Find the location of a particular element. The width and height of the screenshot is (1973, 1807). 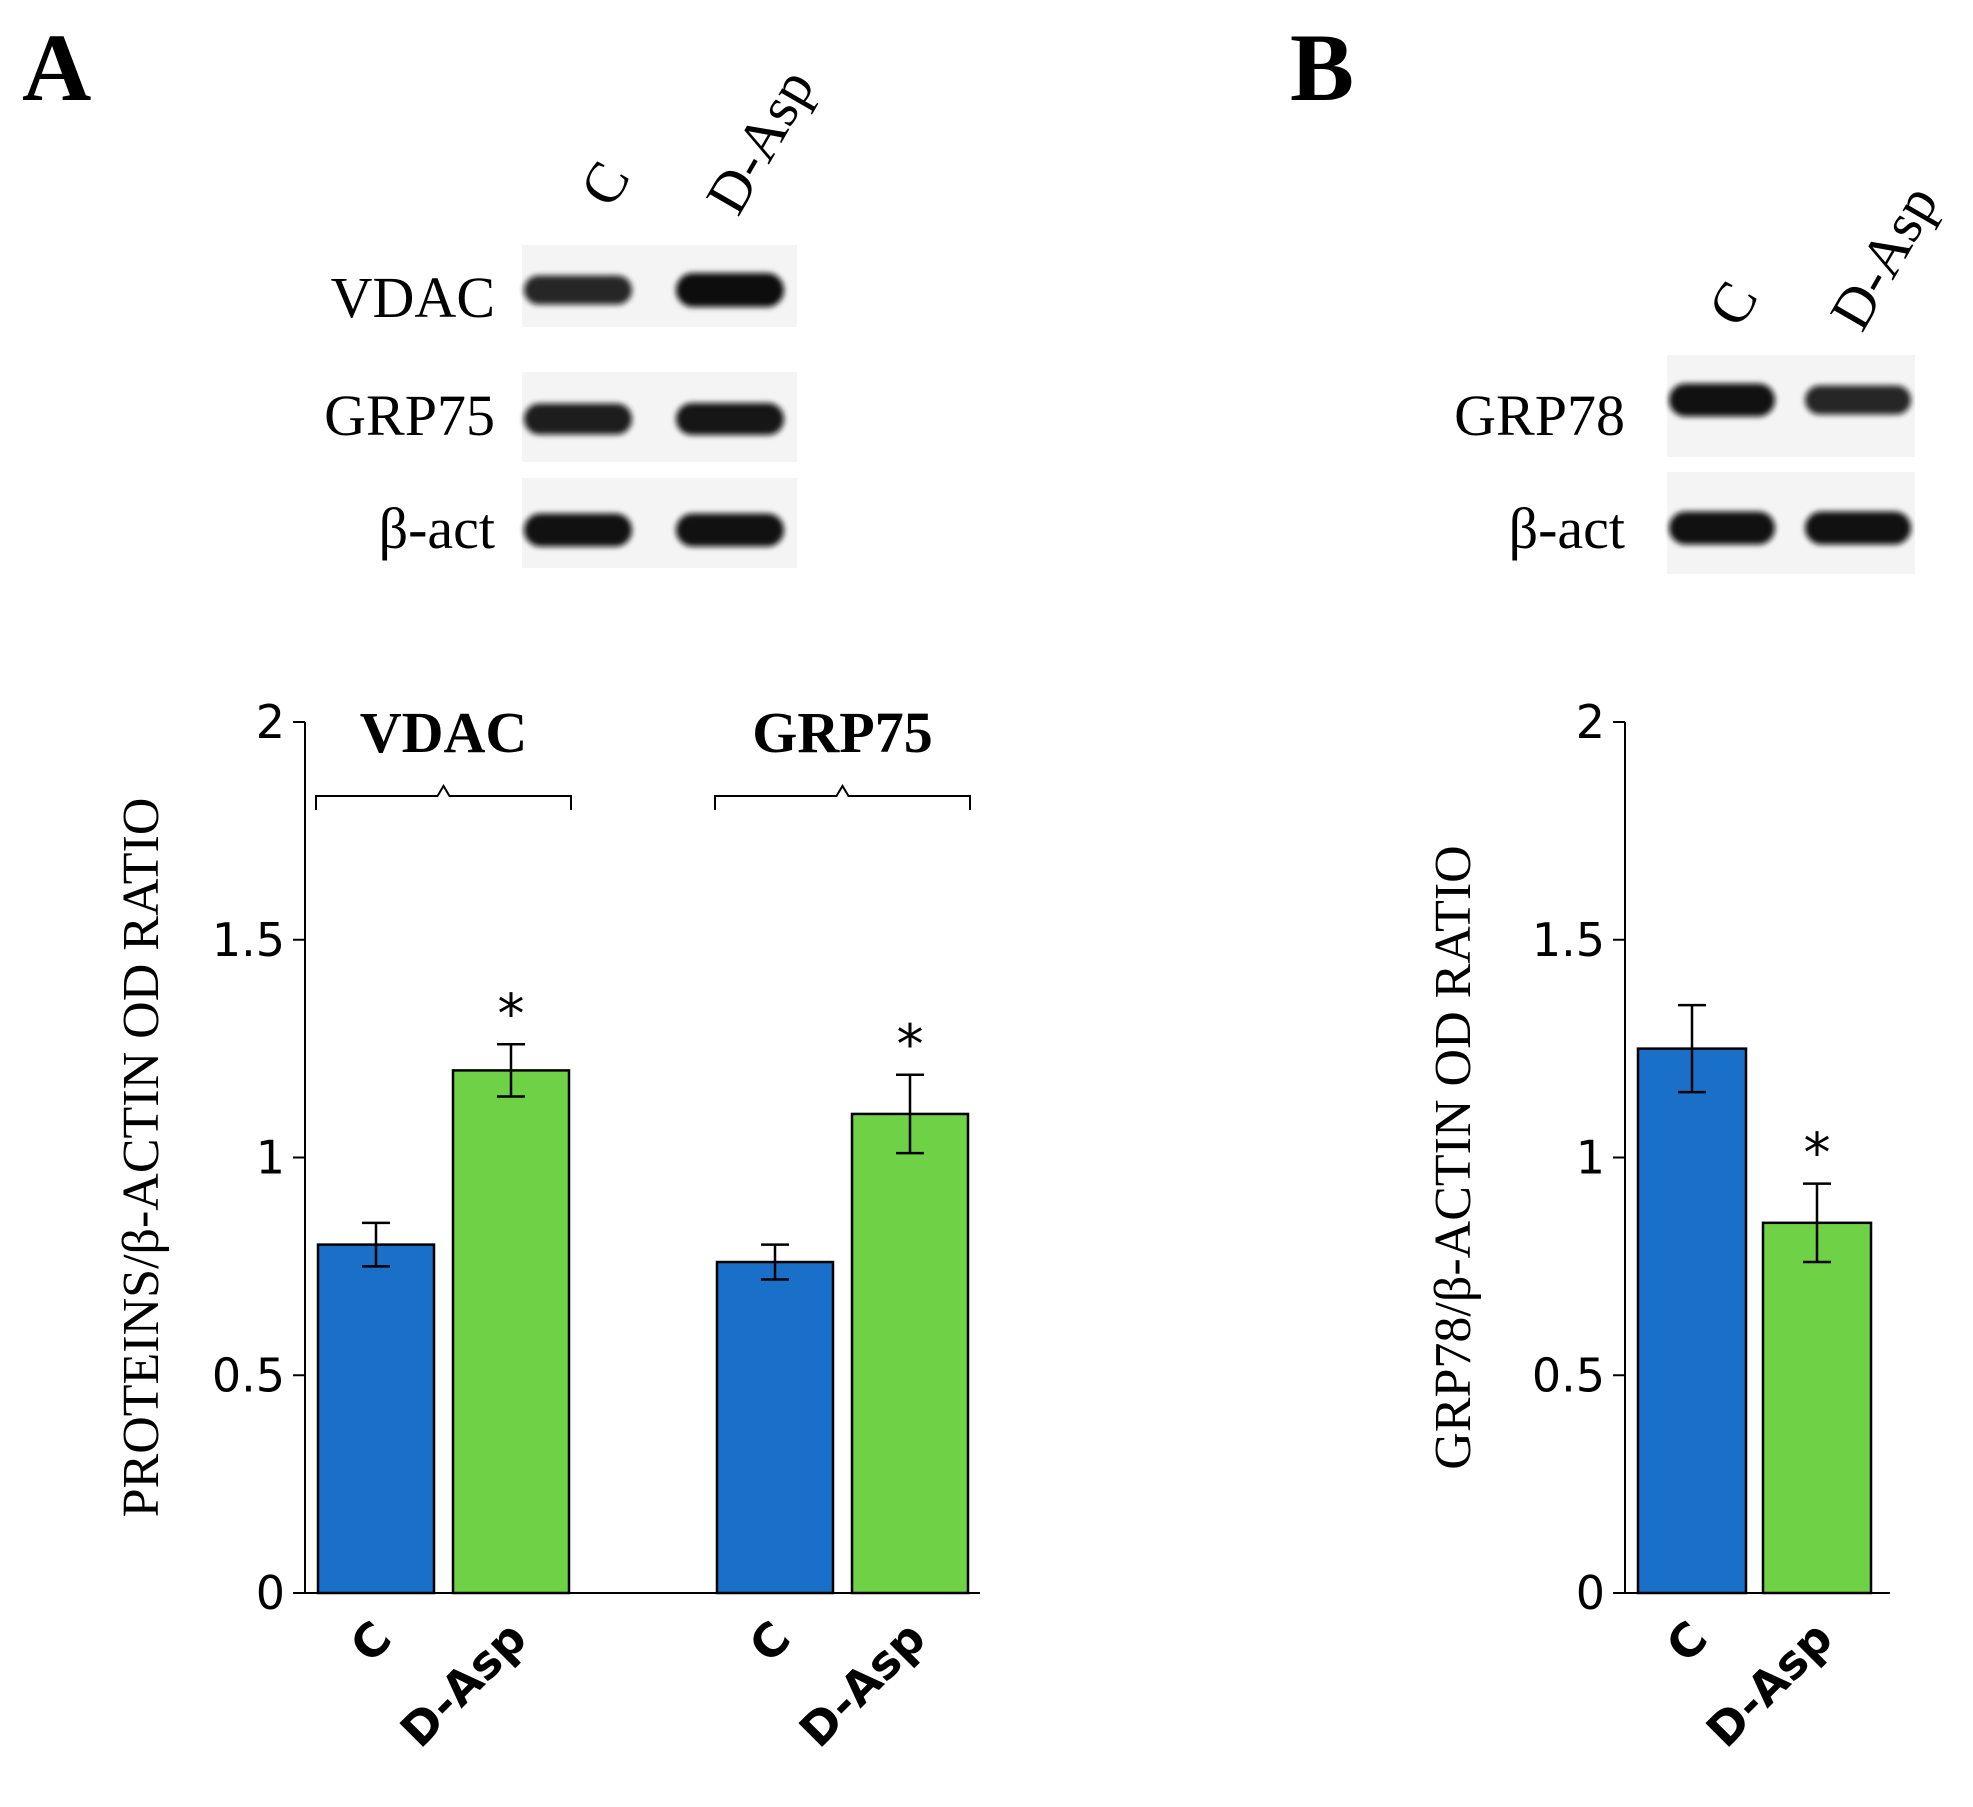

panel-b-letter: B is located at coordinates (1322, 67).